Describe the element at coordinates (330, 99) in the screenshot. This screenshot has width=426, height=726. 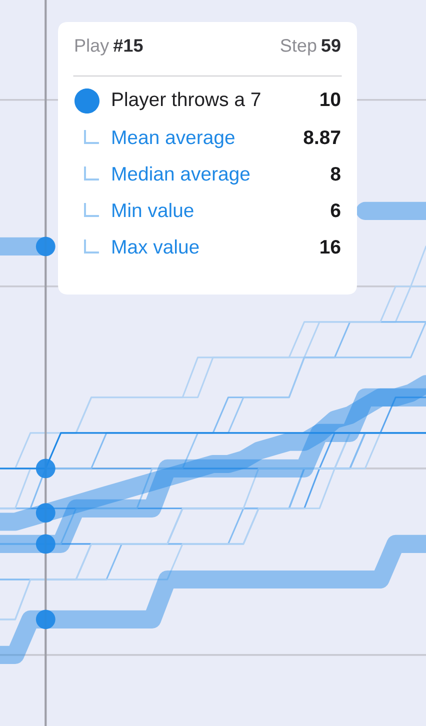
I see `text: 10` at that location.